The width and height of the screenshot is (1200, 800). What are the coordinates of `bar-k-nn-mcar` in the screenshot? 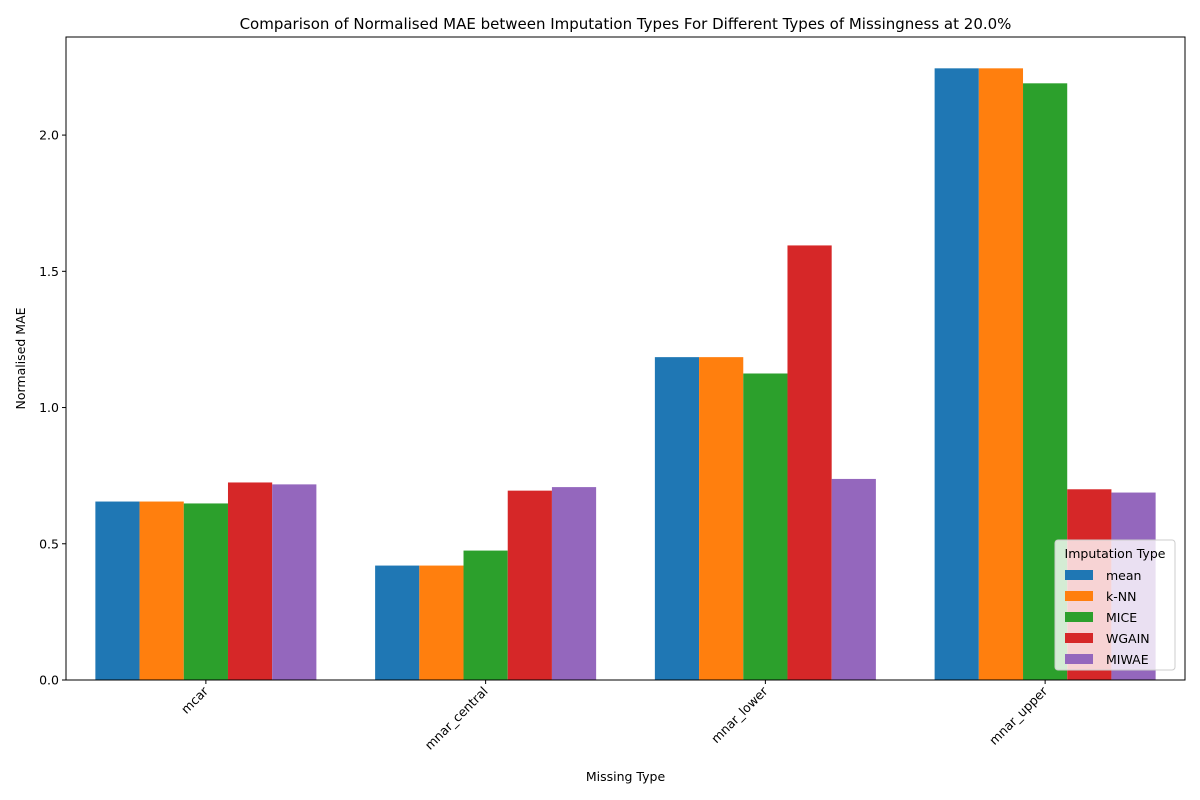 It's located at (161, 590).